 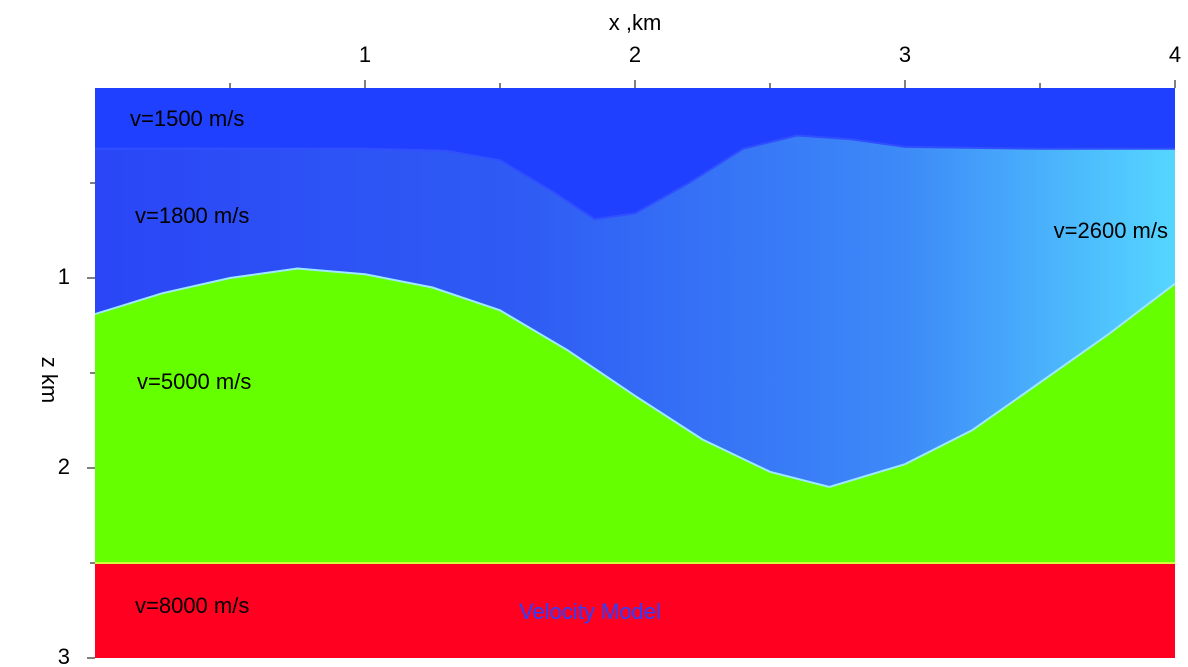 I want to click on velocity-label: v=8000 m/s, so click(x=192, y=605).